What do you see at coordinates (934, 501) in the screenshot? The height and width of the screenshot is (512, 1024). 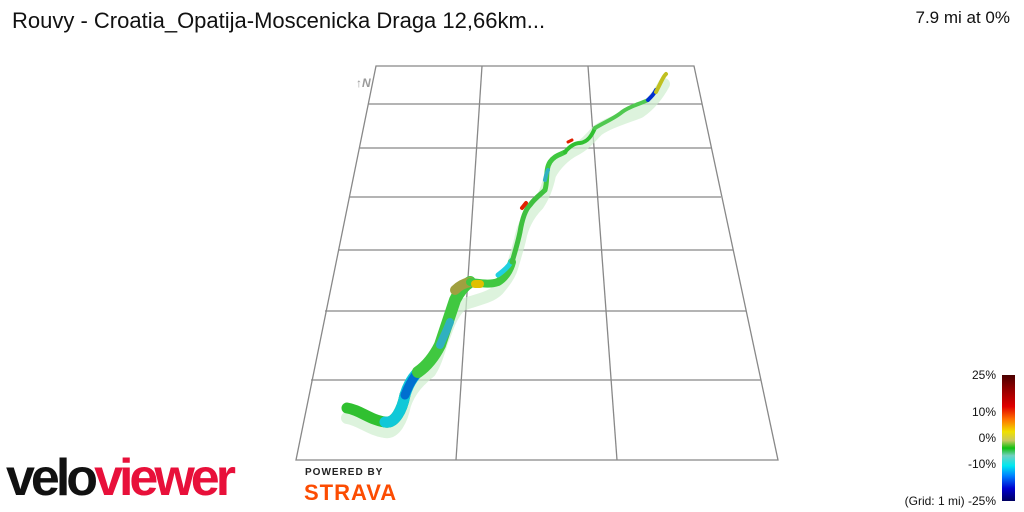 I see `grid-scale-label: (Grid: 1 mi)` at bounding box center [934, 501].